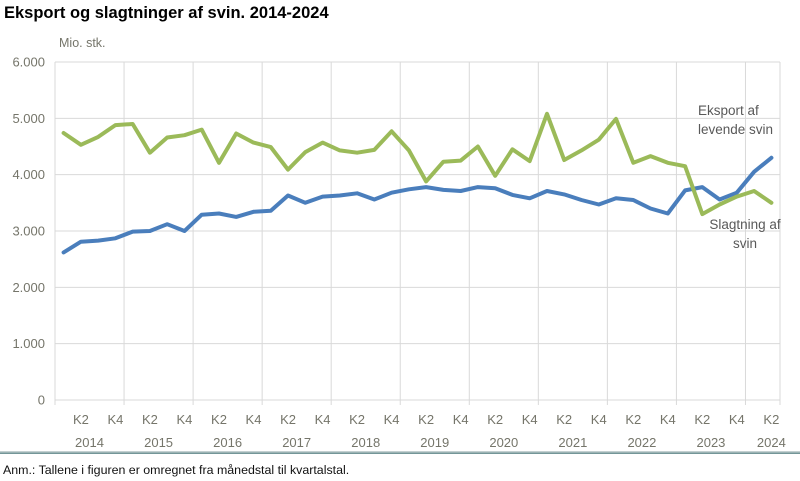  What do you see at coordinates (28, 231) in the screenshot?
I see `y-tick-label: 3.000` at bounding box center [28, 231].